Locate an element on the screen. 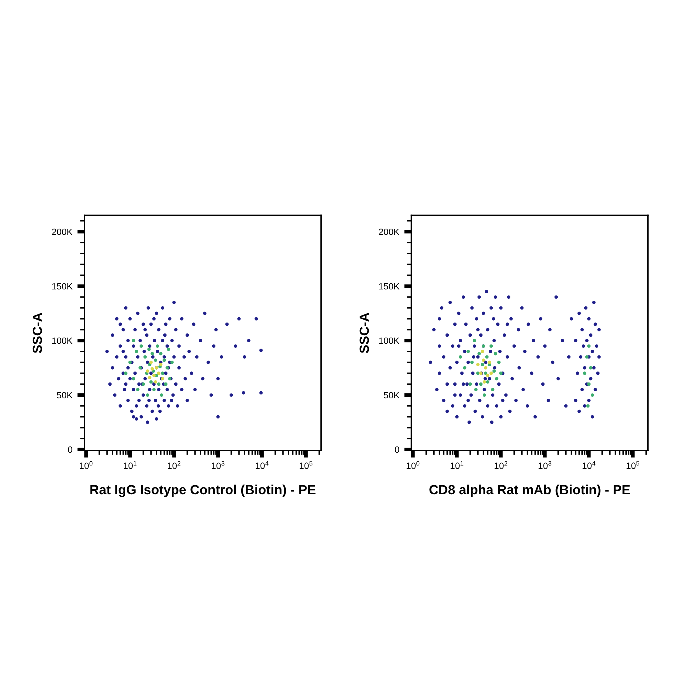  x-axis-title: Rat IgG Isotype Control (Biotin) - PE is located at coordinates (203, 491).